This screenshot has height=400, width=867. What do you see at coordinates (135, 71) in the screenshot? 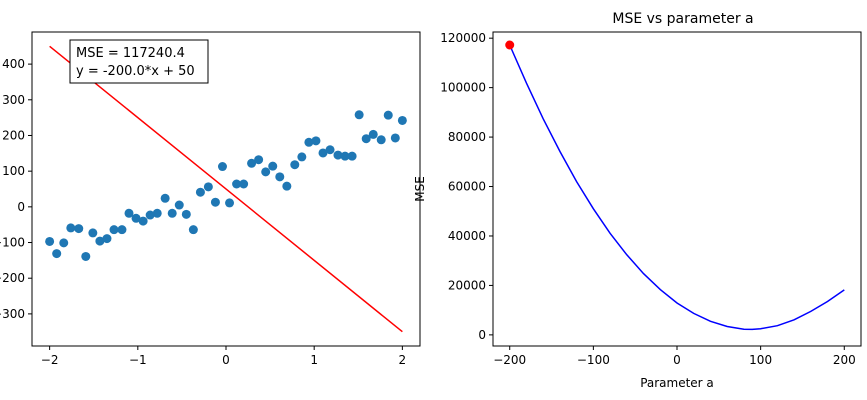
I see `annotation-equation-text: y = -200.0*x + 50` at bounding box center [135, 71].